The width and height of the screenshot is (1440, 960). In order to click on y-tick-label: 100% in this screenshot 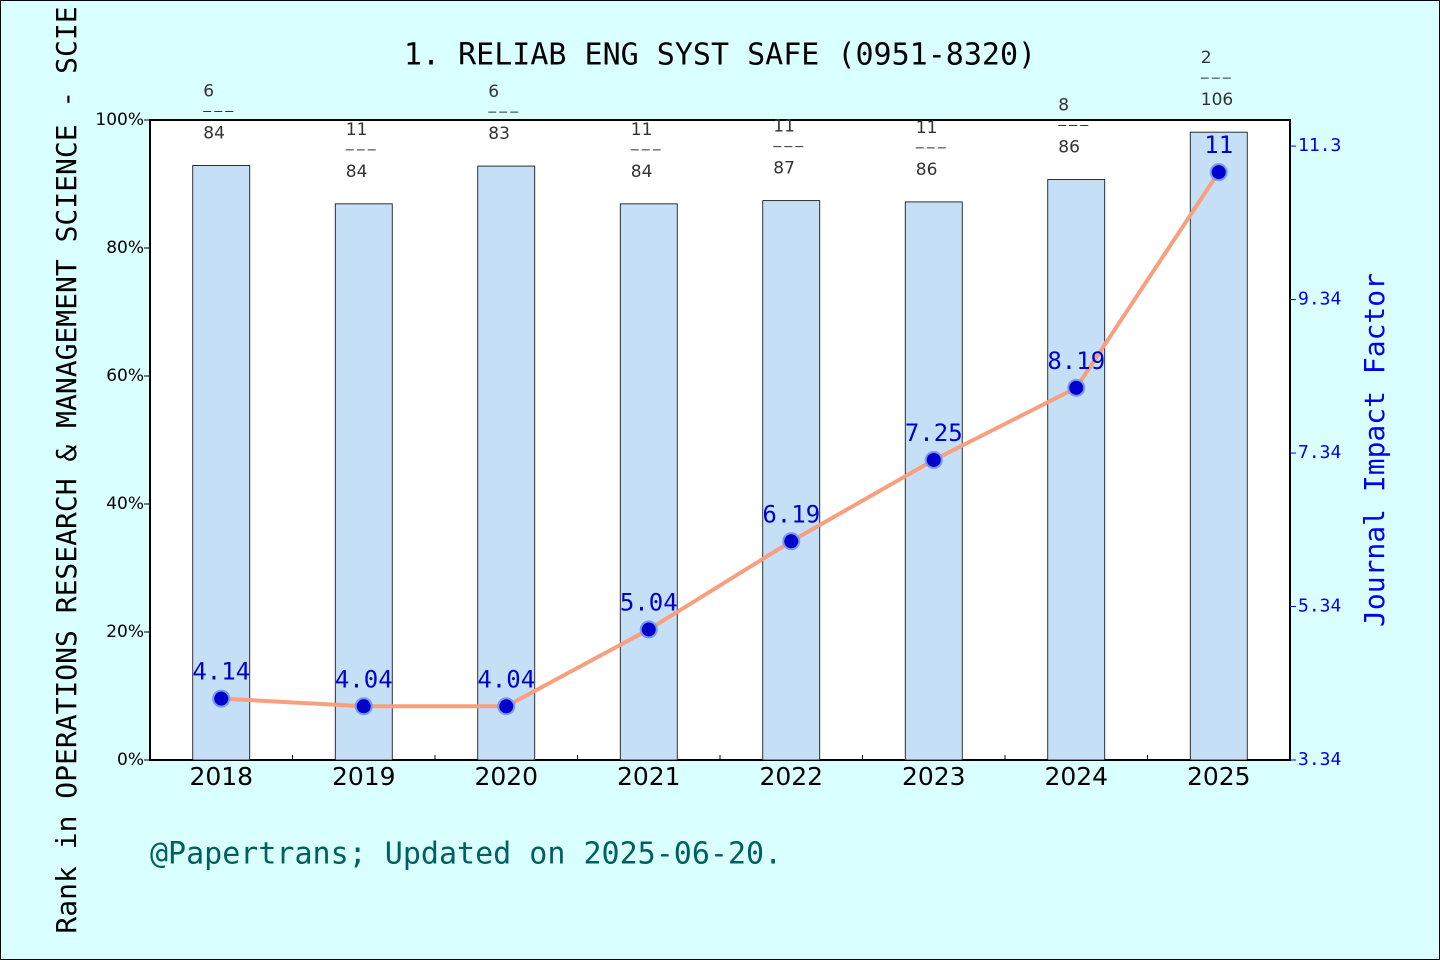, I will do `click(119, 120)`.